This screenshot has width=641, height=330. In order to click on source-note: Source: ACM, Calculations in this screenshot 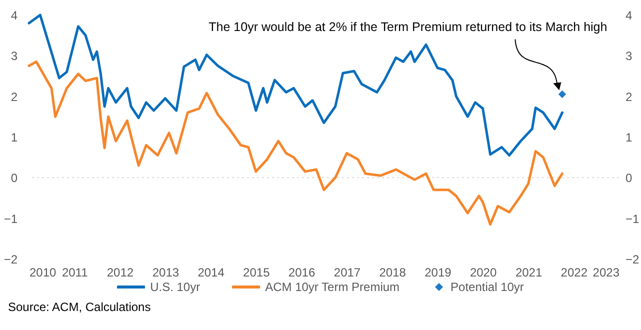, I will do `click(79, 307)`.